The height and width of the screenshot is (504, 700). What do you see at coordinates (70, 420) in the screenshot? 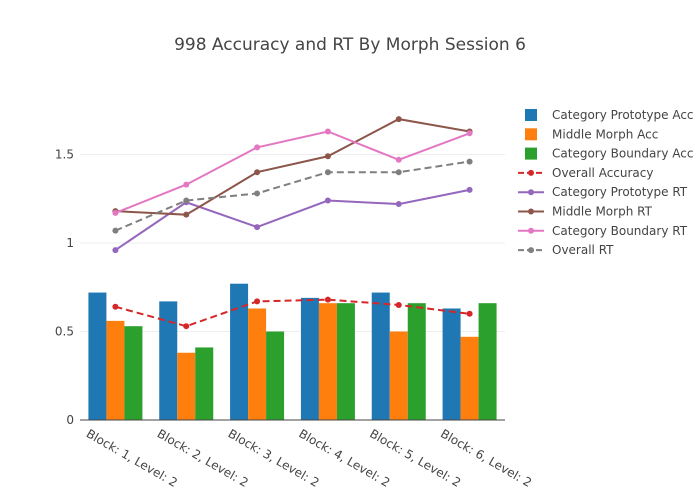
I see `y-tick-label: 0` at bounding box center [70, 420].